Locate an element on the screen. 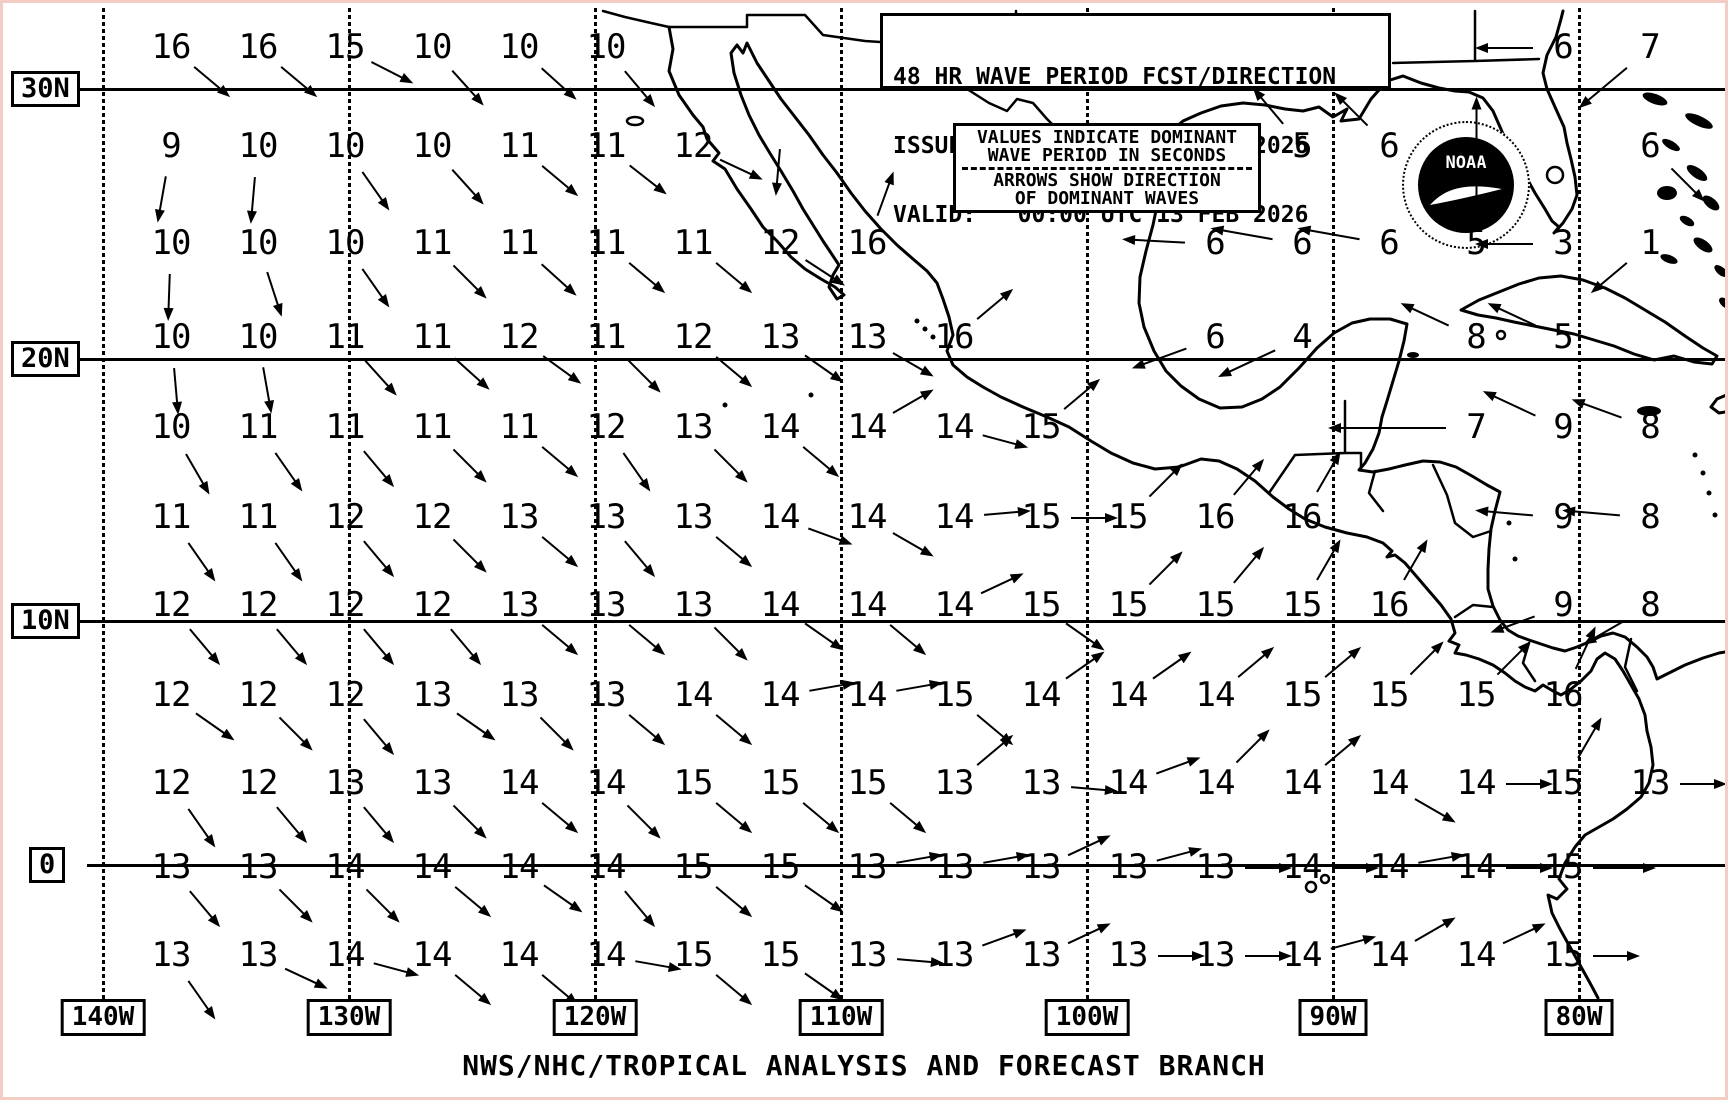 The width and height of the screenshot is (1728, 1100). wave-period-value: 9 is located at coordinates (1563, 605).